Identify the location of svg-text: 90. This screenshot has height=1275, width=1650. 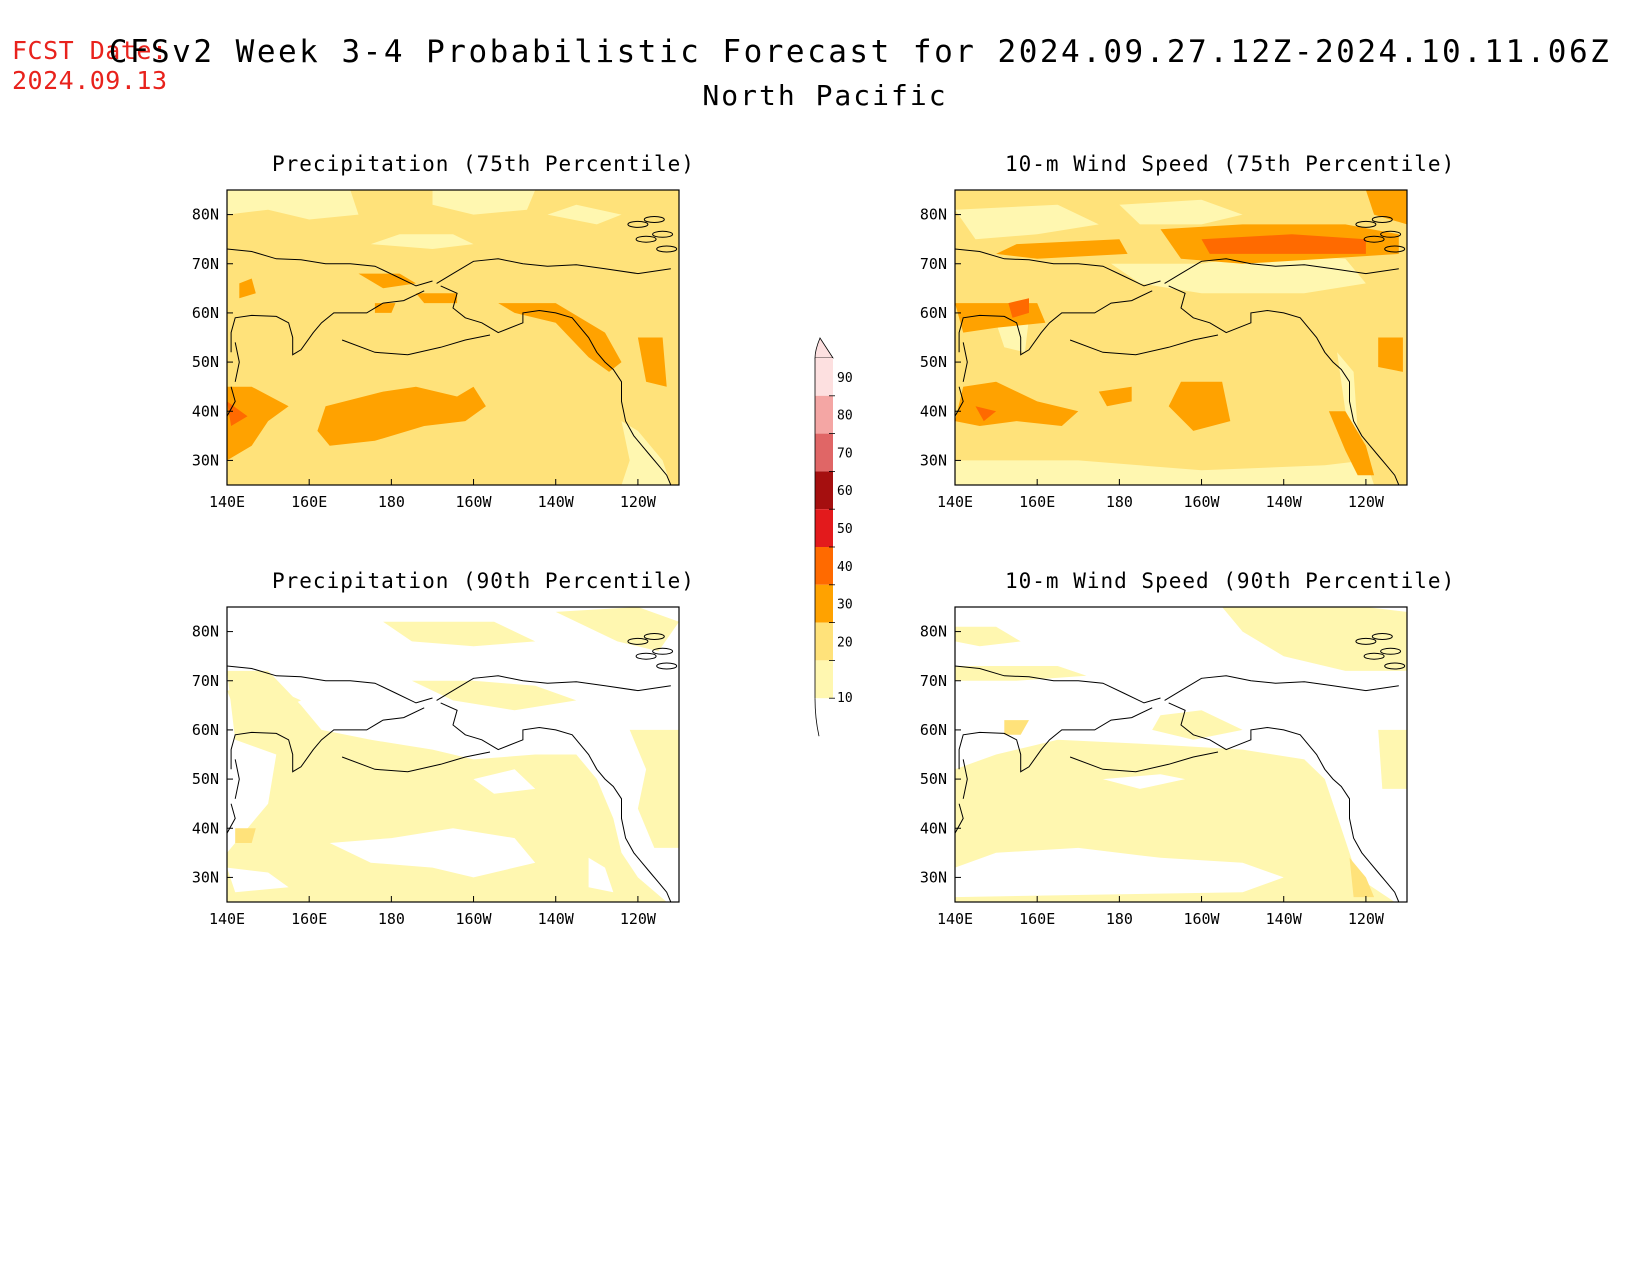
(845, 378).